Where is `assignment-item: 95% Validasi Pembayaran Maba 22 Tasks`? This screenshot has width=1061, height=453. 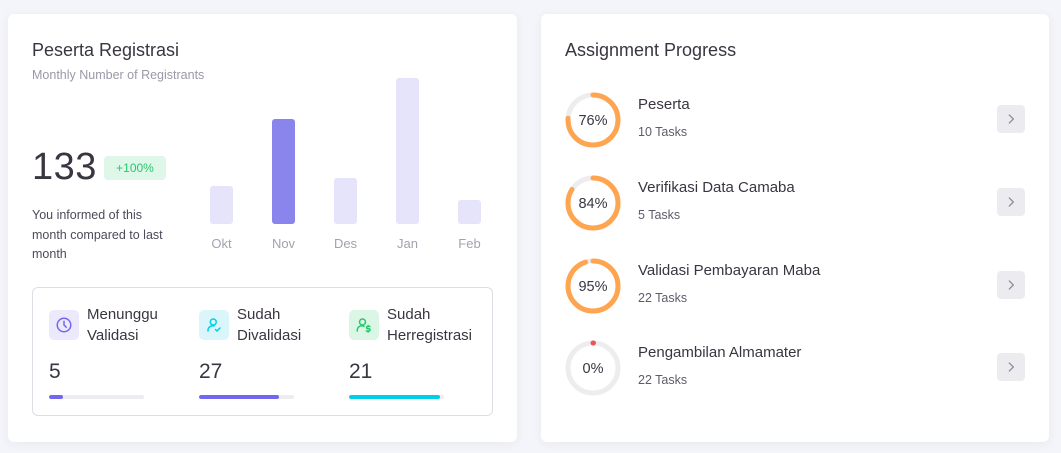 assignment-item: 95% Validasi Pembayaran Maba 22 Tasks is located at coordinates (795, 288).